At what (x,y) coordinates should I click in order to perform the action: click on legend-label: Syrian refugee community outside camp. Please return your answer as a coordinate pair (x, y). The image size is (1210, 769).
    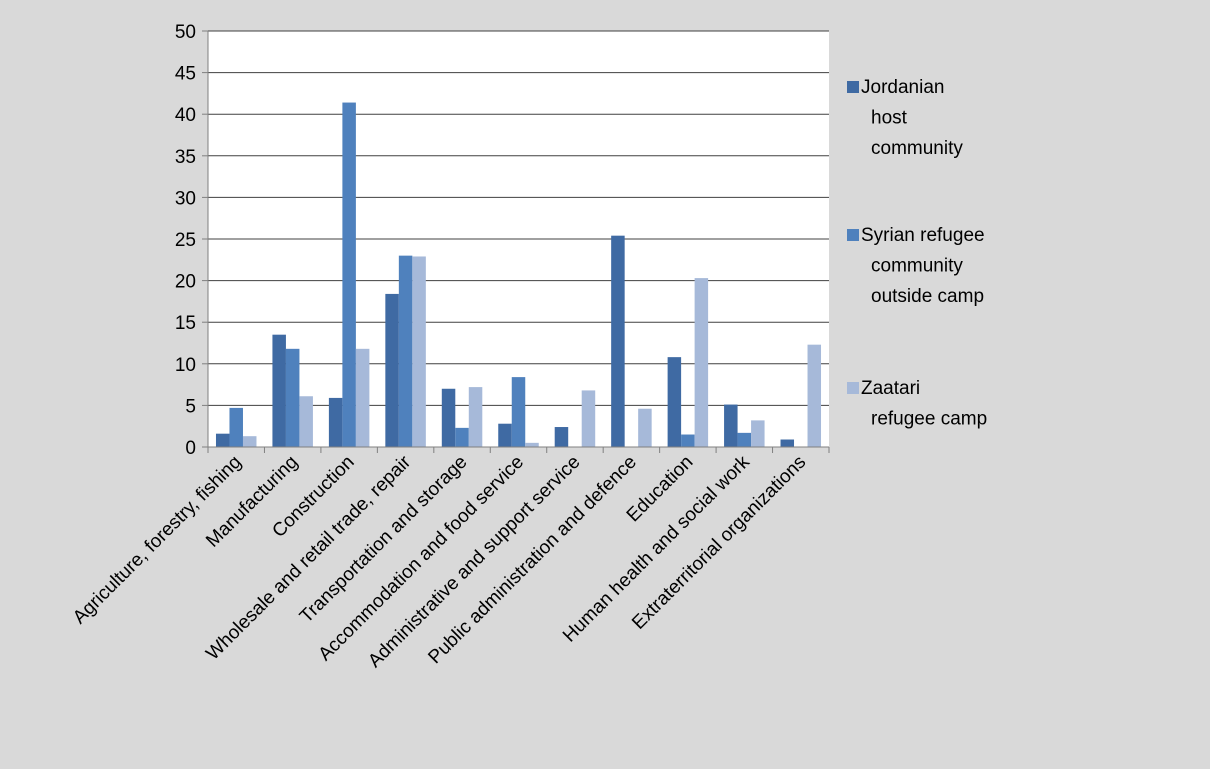
    Looking at the image, I should click on (923, 266).